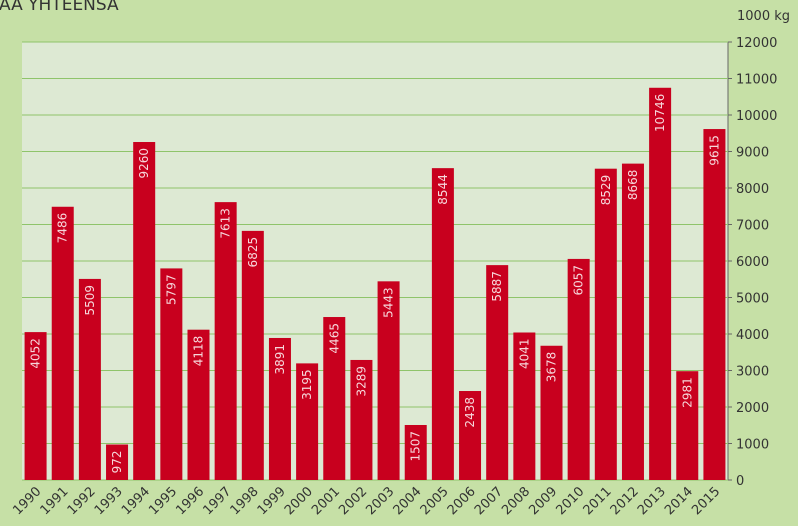 This screenshot has width=798, height=526. I want to click on x-tick-label: 1994, so click(136, 501).